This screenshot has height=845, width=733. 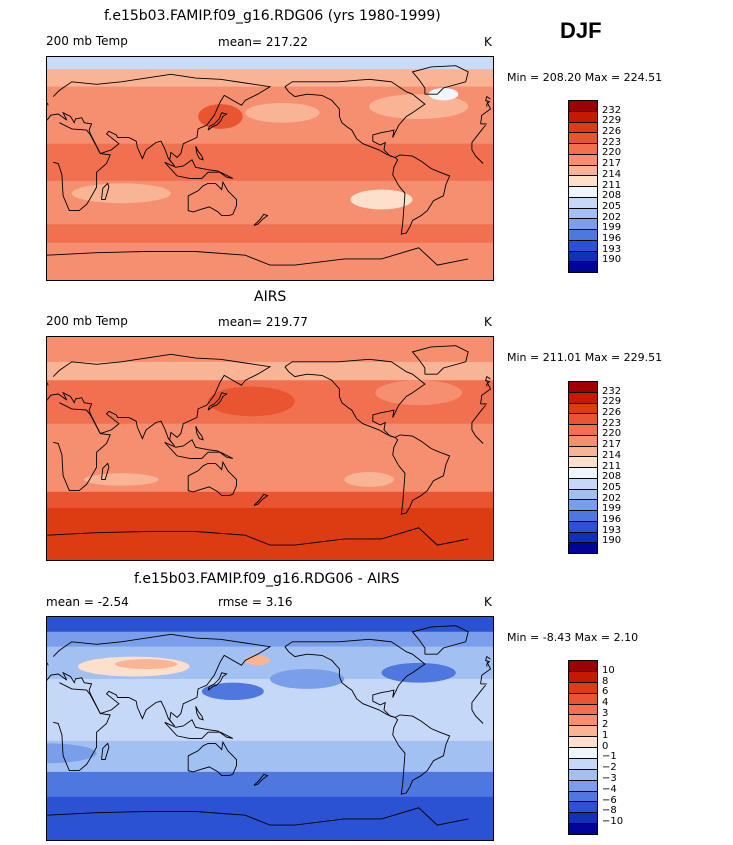 I want to click on colorbar-tick-label: 208, so click(x=612, y=196).